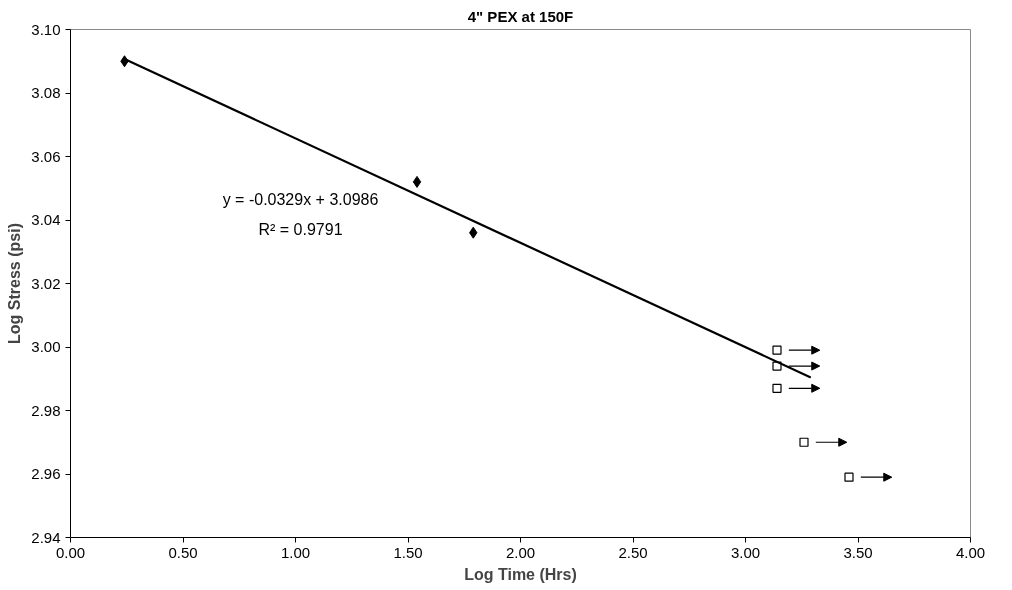  What do you see at coordinates (46, 473) in the screenshot?
I see `y-tick-label: 2.96` at bounding box center [46, 473].